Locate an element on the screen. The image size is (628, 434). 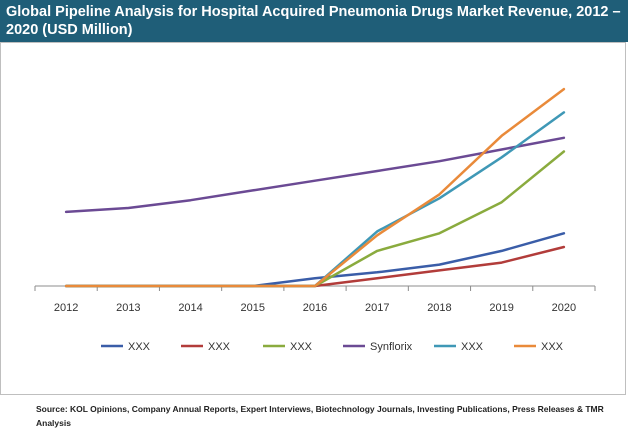
x-tick-label: 2017 is located at coordinates (377, 308).